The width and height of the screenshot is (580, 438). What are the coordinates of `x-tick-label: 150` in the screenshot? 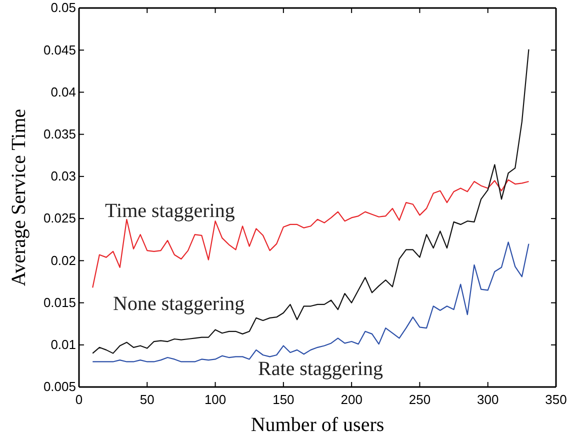 It's located at (283, 400).